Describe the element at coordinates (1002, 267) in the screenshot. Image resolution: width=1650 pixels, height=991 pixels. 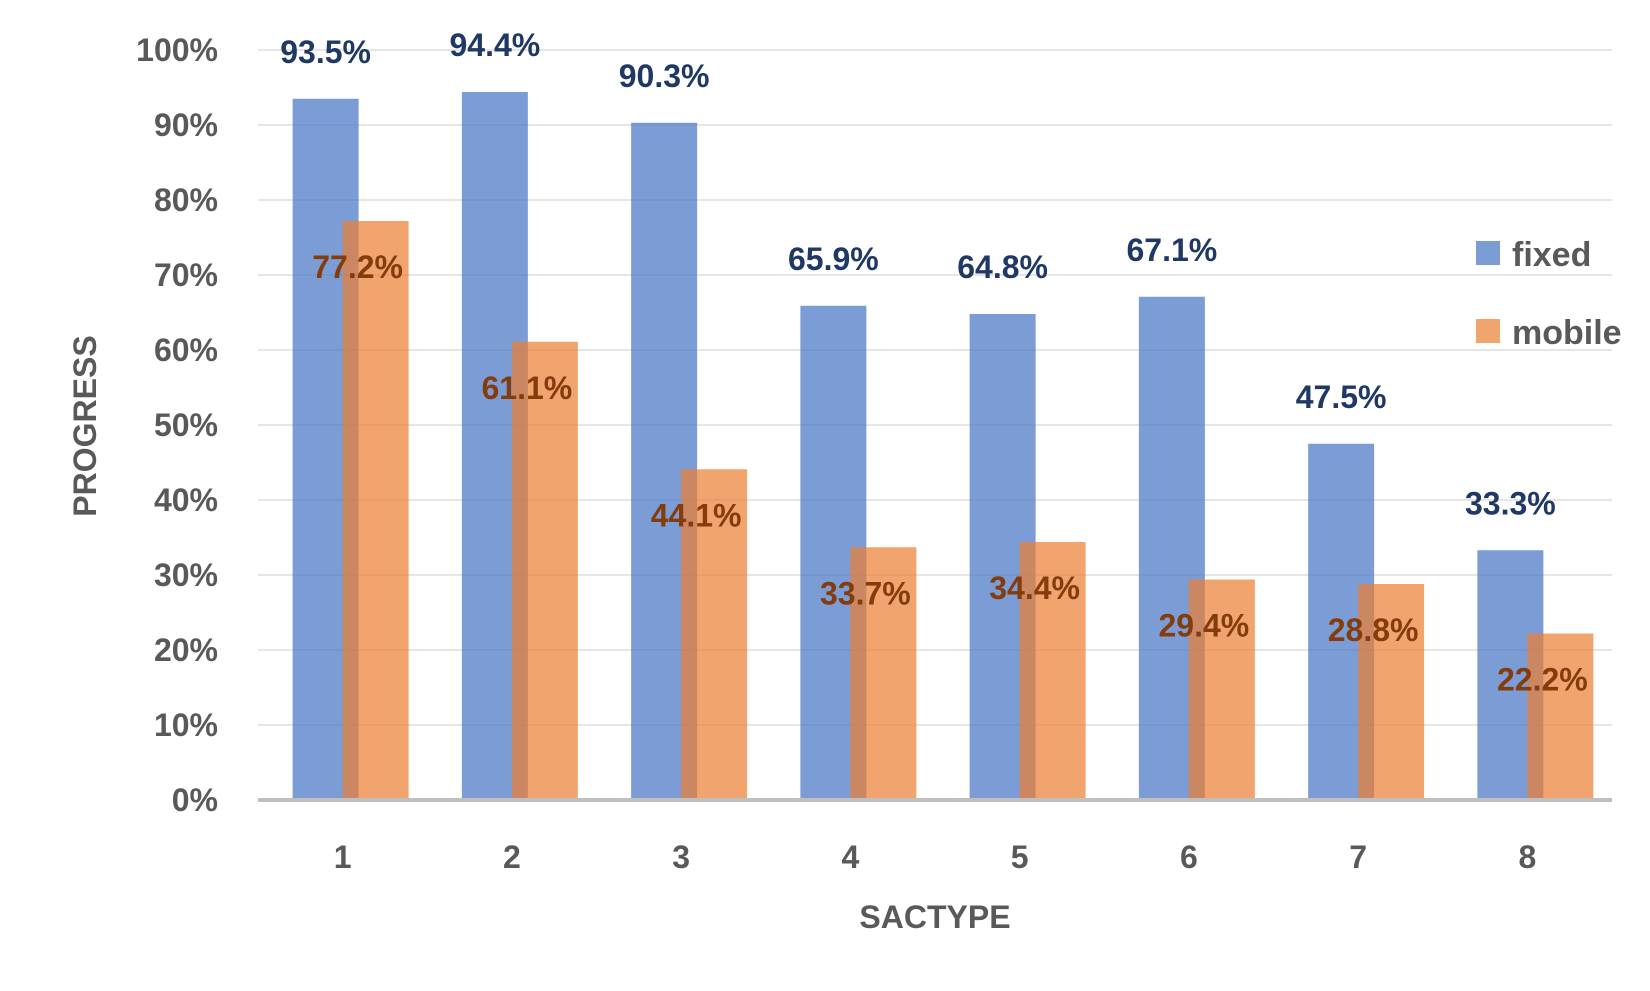
I see `data-label-fixed: 64.8%` at that location.